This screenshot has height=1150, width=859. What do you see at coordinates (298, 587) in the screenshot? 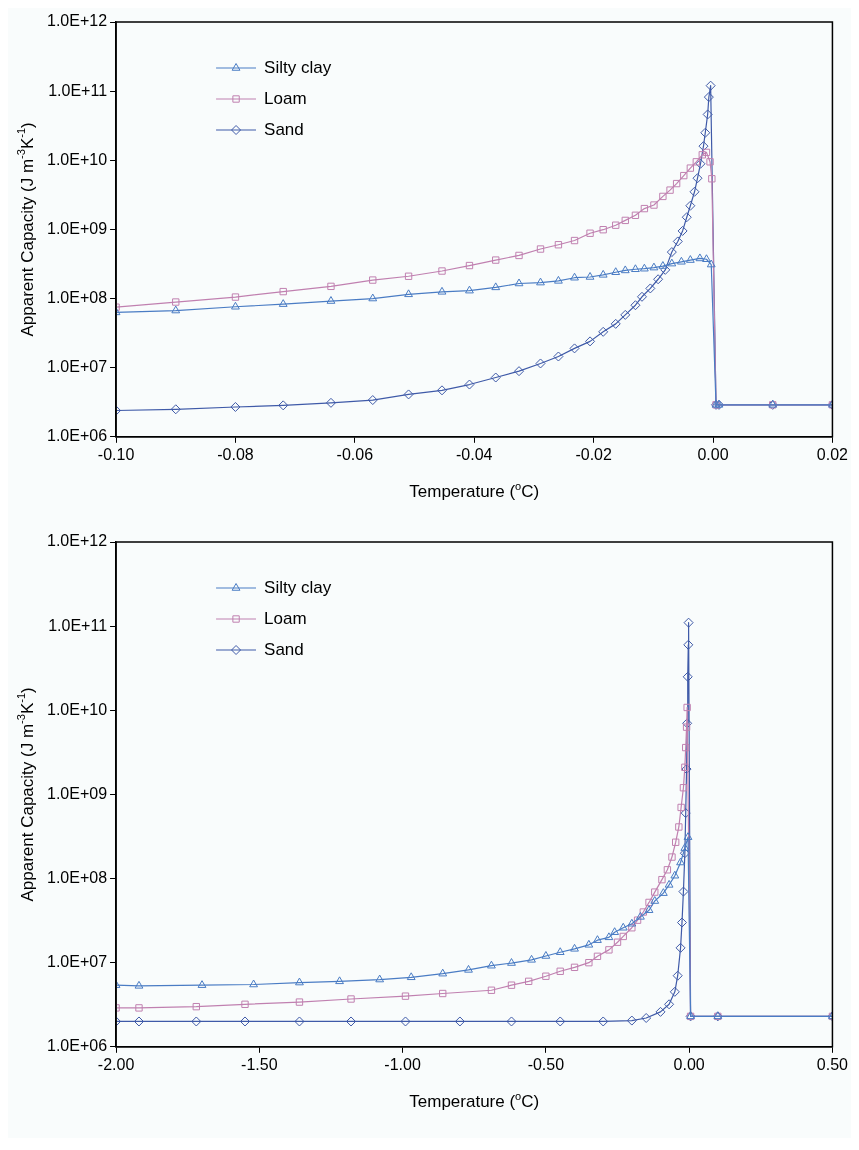
I see `legend-label: Silty clay` at bounding box center [298, 587].